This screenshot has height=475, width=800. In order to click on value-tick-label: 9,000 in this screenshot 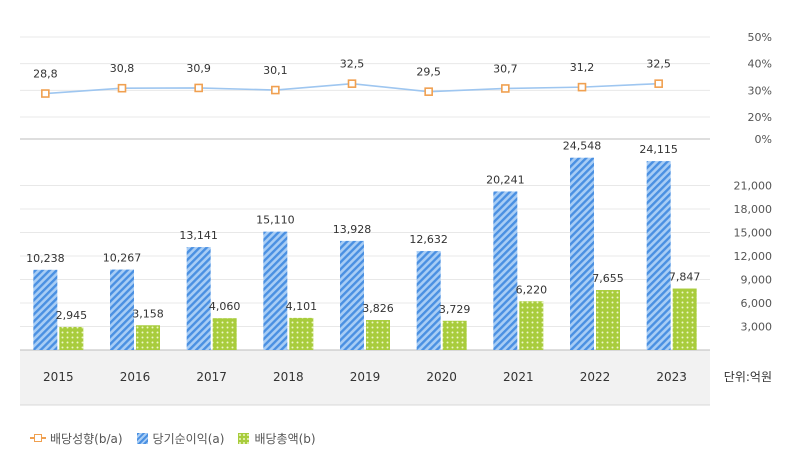, I will do `click(757, 280)`.